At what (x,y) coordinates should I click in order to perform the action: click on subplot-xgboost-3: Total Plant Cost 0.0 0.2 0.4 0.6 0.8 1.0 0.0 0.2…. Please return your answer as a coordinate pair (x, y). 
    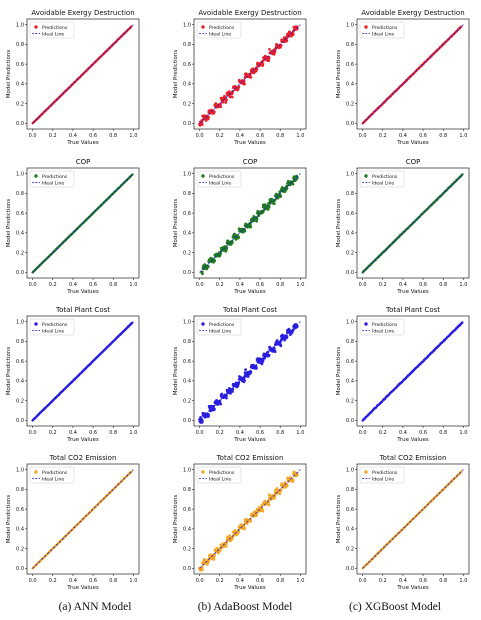
    Looking at the image, I should click on (403, 374).